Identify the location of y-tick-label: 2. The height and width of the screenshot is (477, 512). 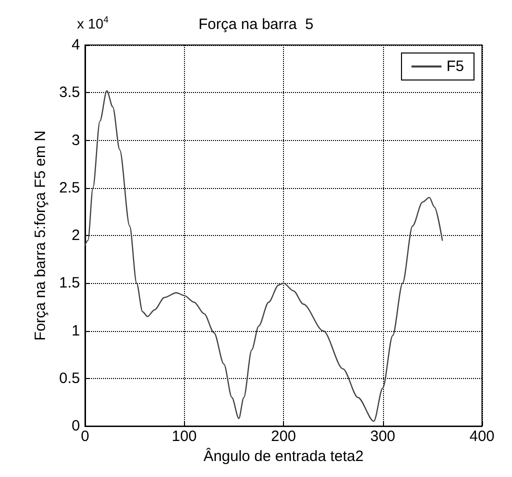
(76, 235).